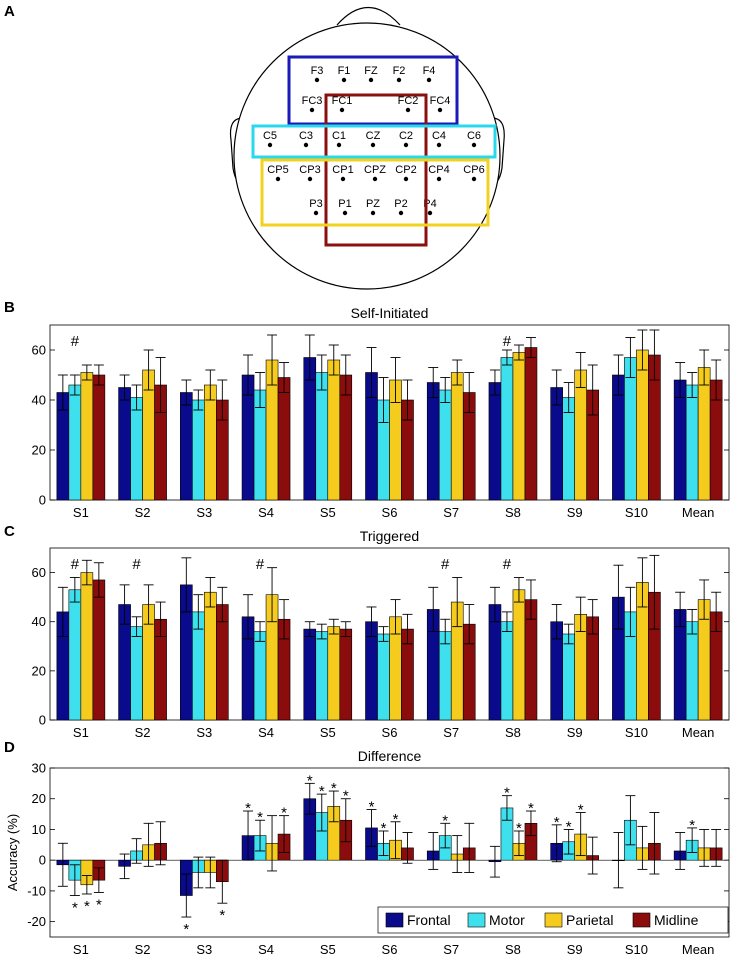 The width and height of the screenshot is (737, 965). I want to click on electrode-f2: F2, so click(399, 74).